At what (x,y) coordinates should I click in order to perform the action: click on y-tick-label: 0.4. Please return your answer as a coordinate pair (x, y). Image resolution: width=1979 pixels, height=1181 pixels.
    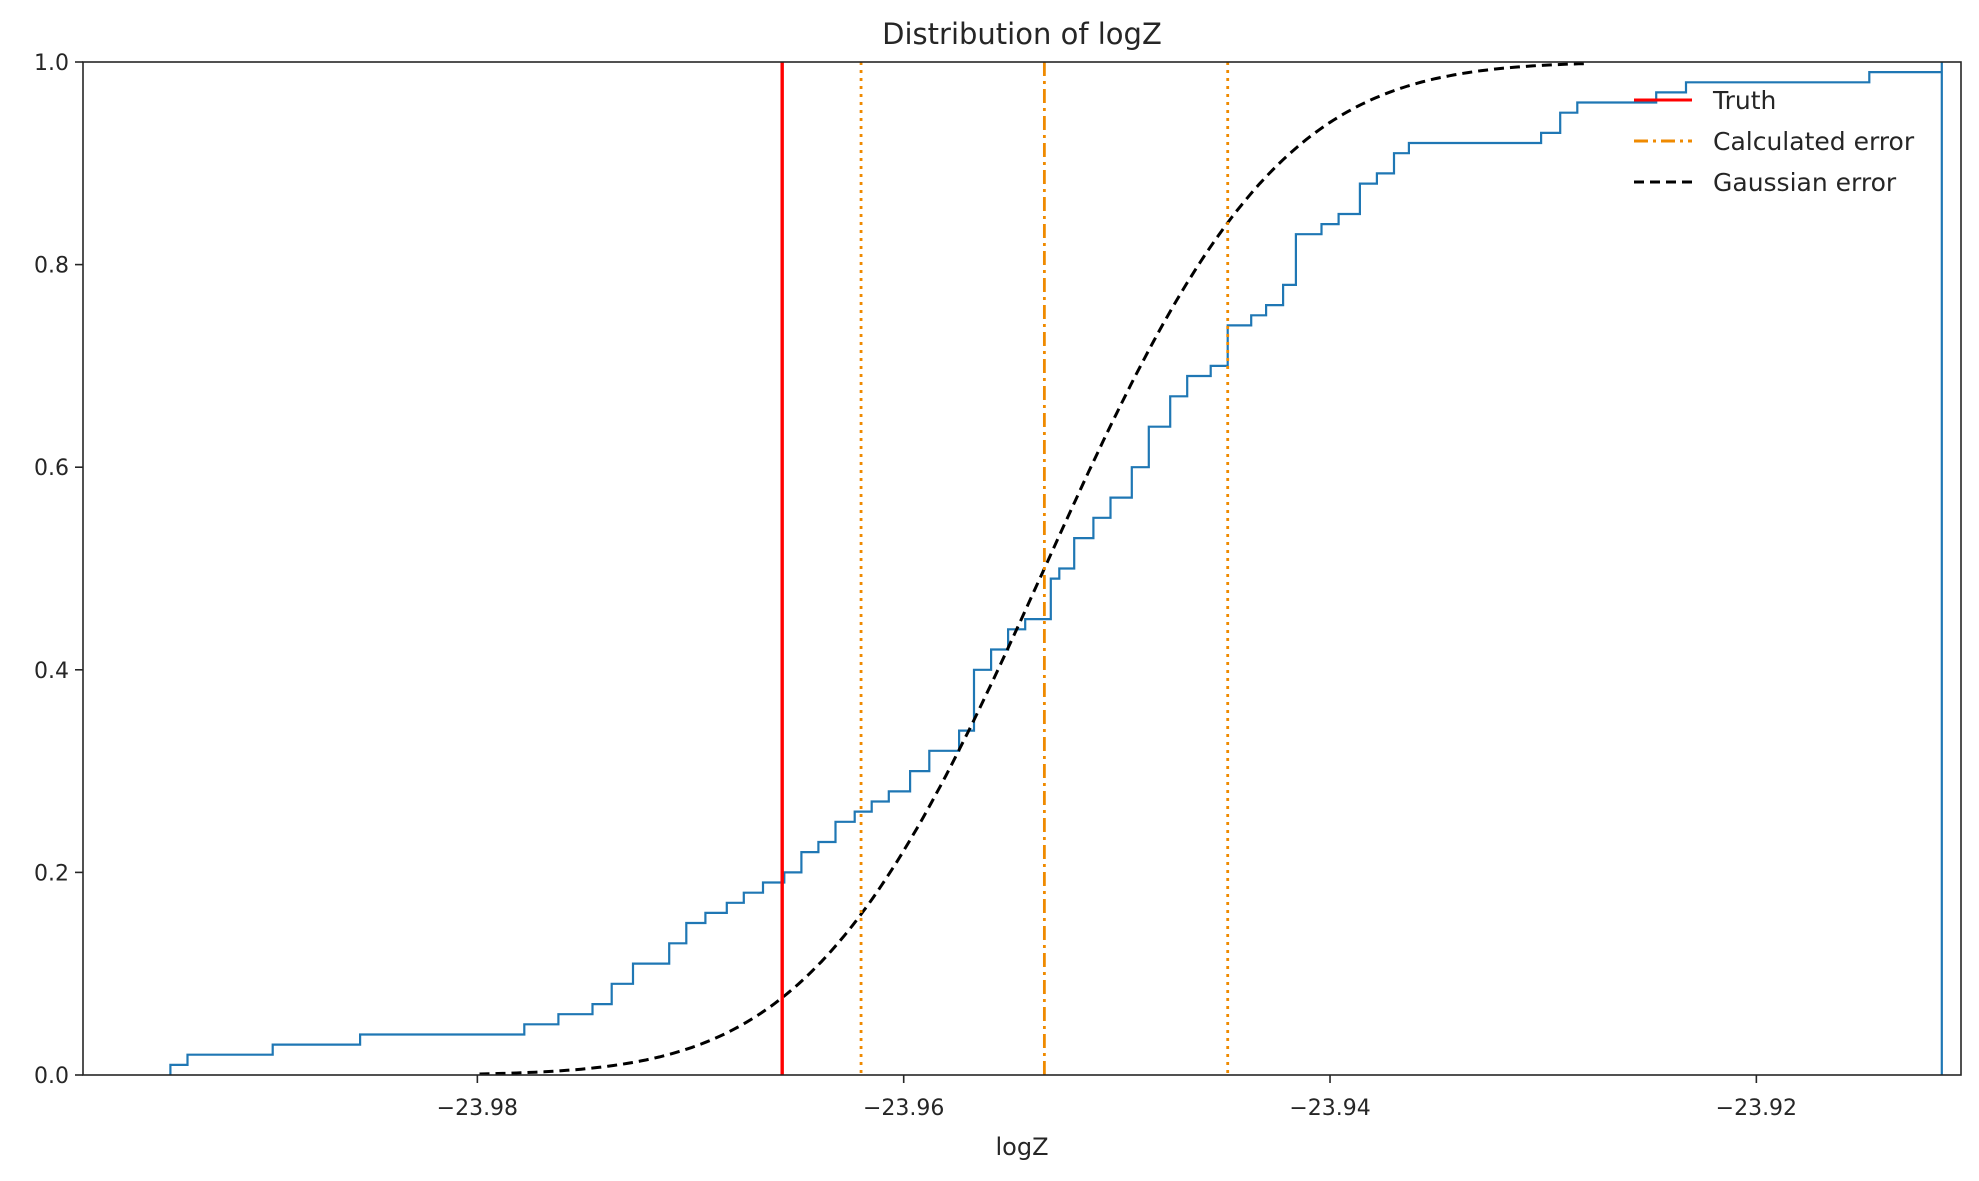
    Looking at the image, I should click on (51, 671).